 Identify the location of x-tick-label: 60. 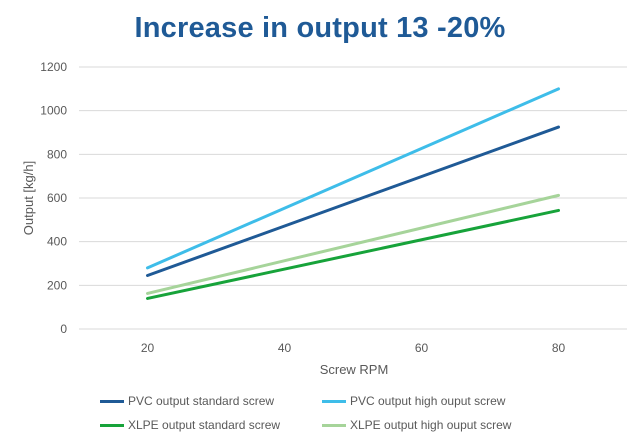
(422, 348).